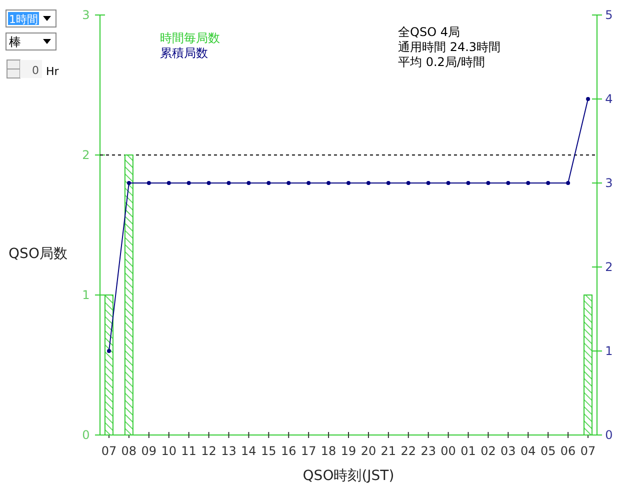 The image size is (640, 485). What do you see at coordinates (328, 451) in the screenshot?
I see `x-tick-label: 18` at bounding box center [328, 451].